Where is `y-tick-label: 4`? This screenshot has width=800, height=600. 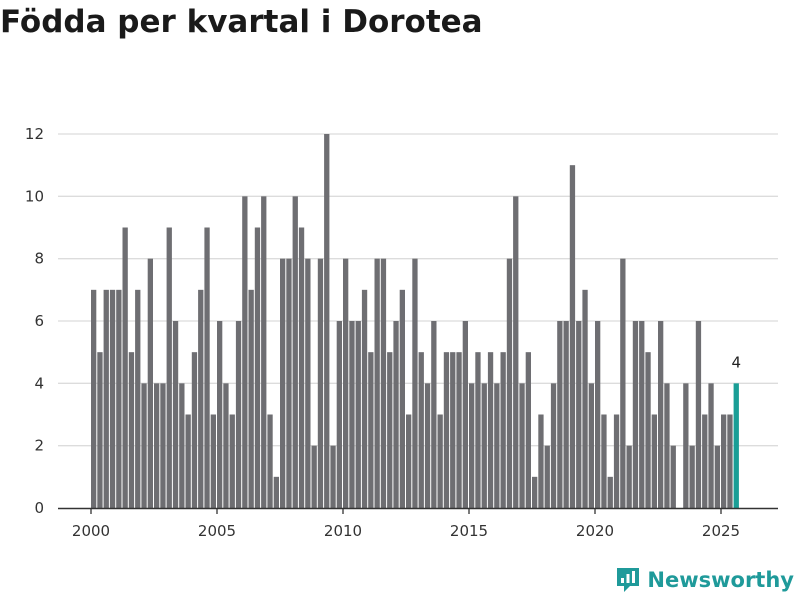
y-tick-label: 4 is located at coordinates (39, 383).